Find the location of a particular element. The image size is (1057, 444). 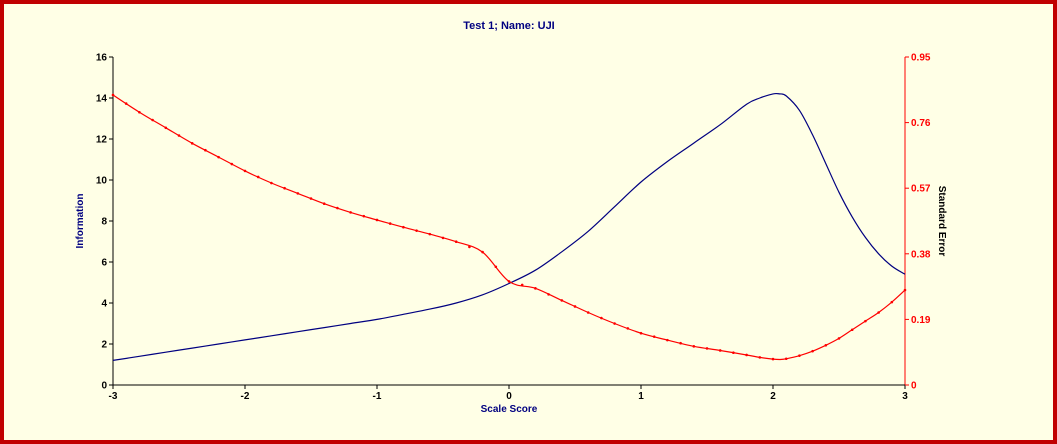

x-tick-label: 2 is located at coordinates (773, 396).